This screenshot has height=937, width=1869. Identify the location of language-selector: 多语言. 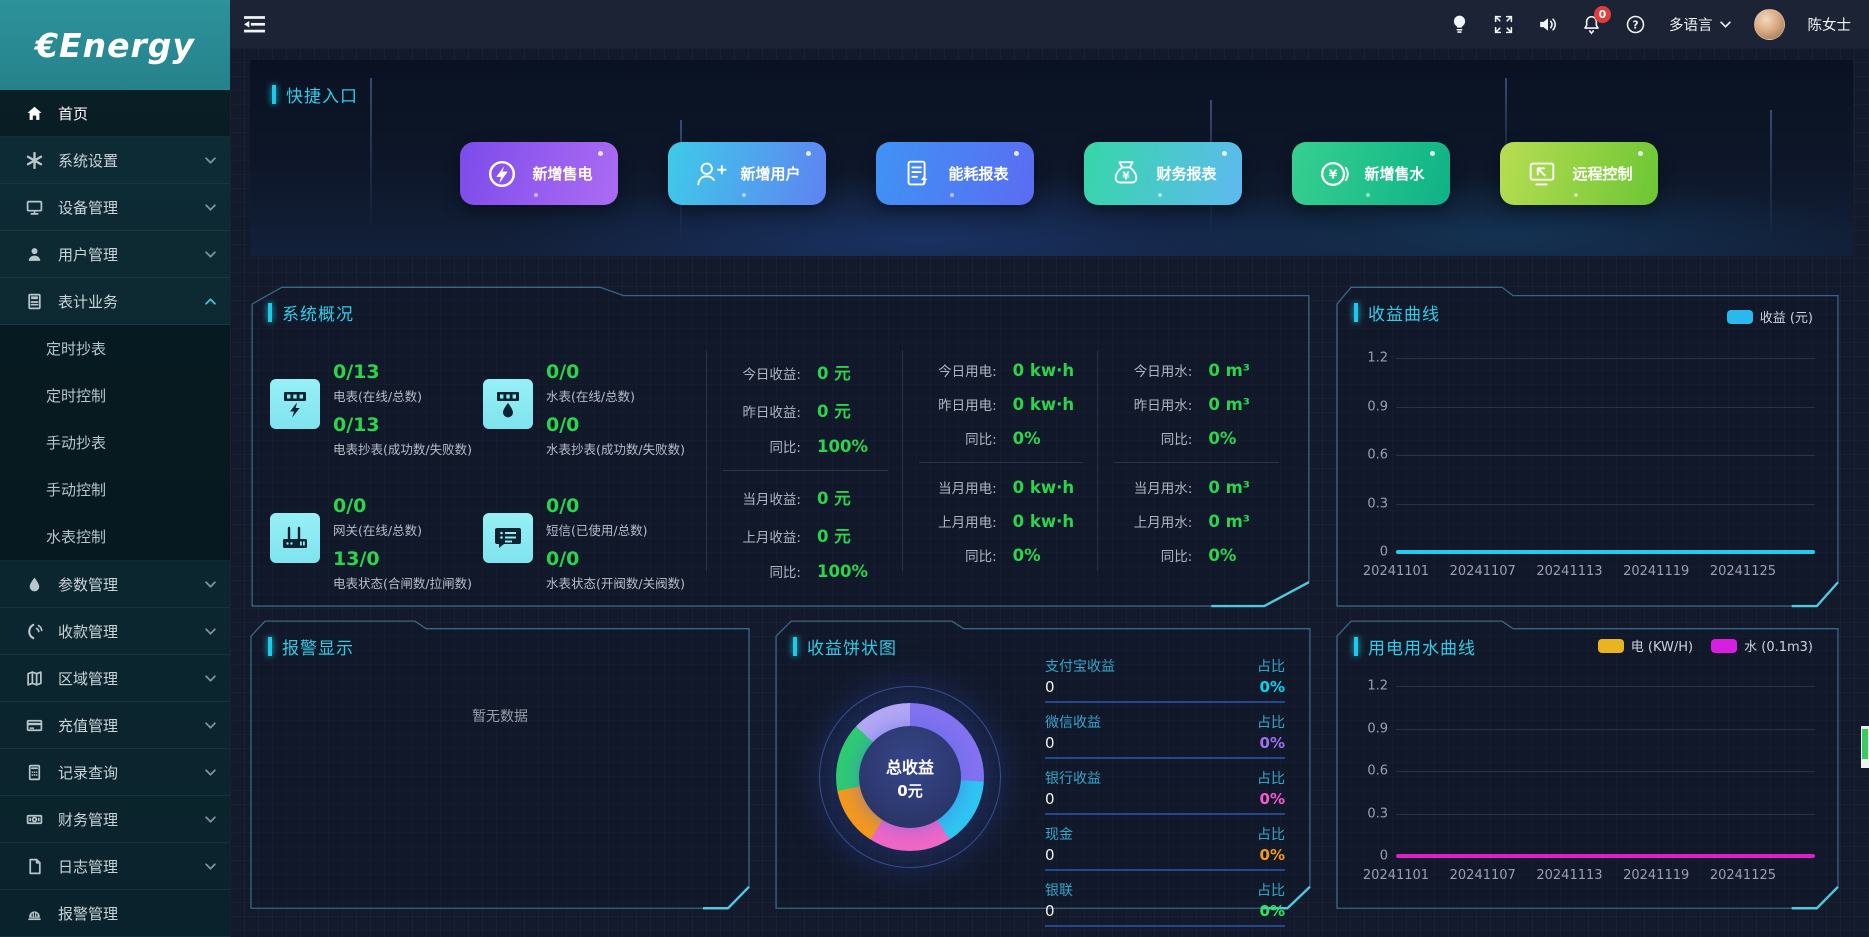
(1700, 24).